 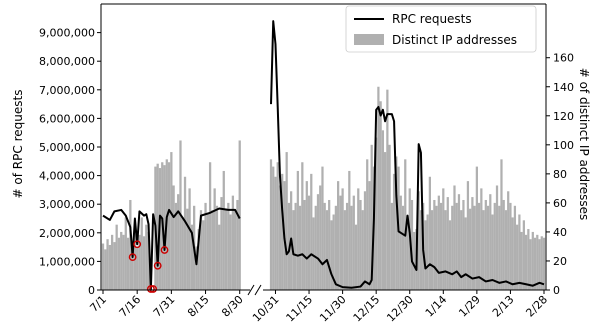 What do you see at coordinates (67, 261) in the screenshot?
I see `y-left-tick-label: 1,000,000` at bounding box center [67, 261].